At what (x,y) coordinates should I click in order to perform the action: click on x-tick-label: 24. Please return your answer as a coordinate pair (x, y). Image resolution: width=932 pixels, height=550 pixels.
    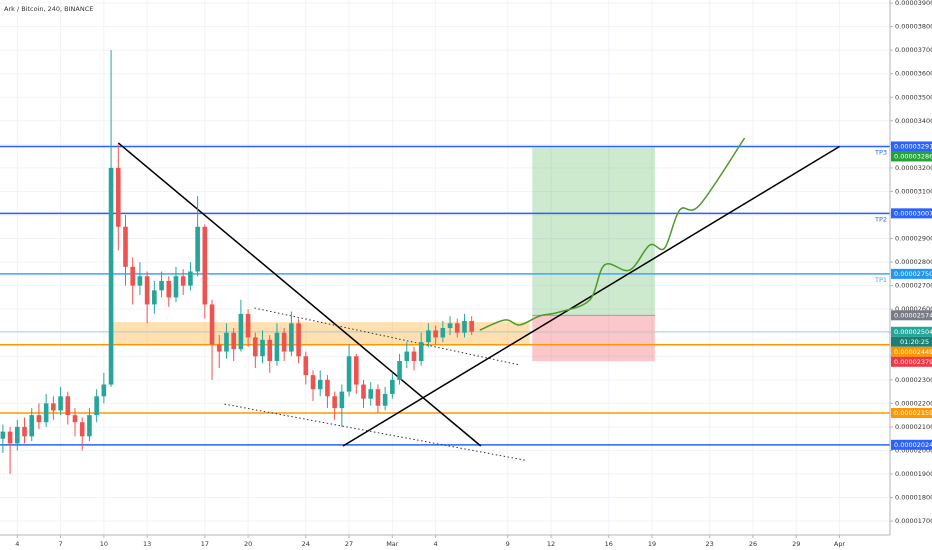
    Looking at the image, I should click on (306, 544).